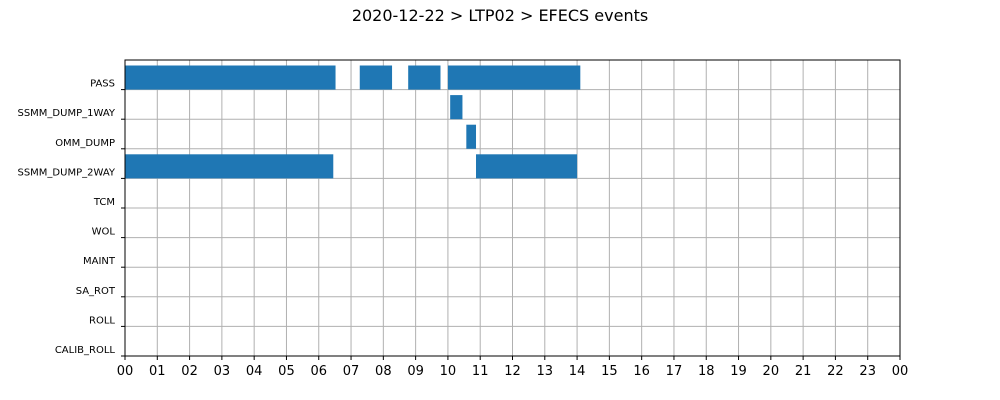  I want to click on category-label: MAINT, so click(99, 261).